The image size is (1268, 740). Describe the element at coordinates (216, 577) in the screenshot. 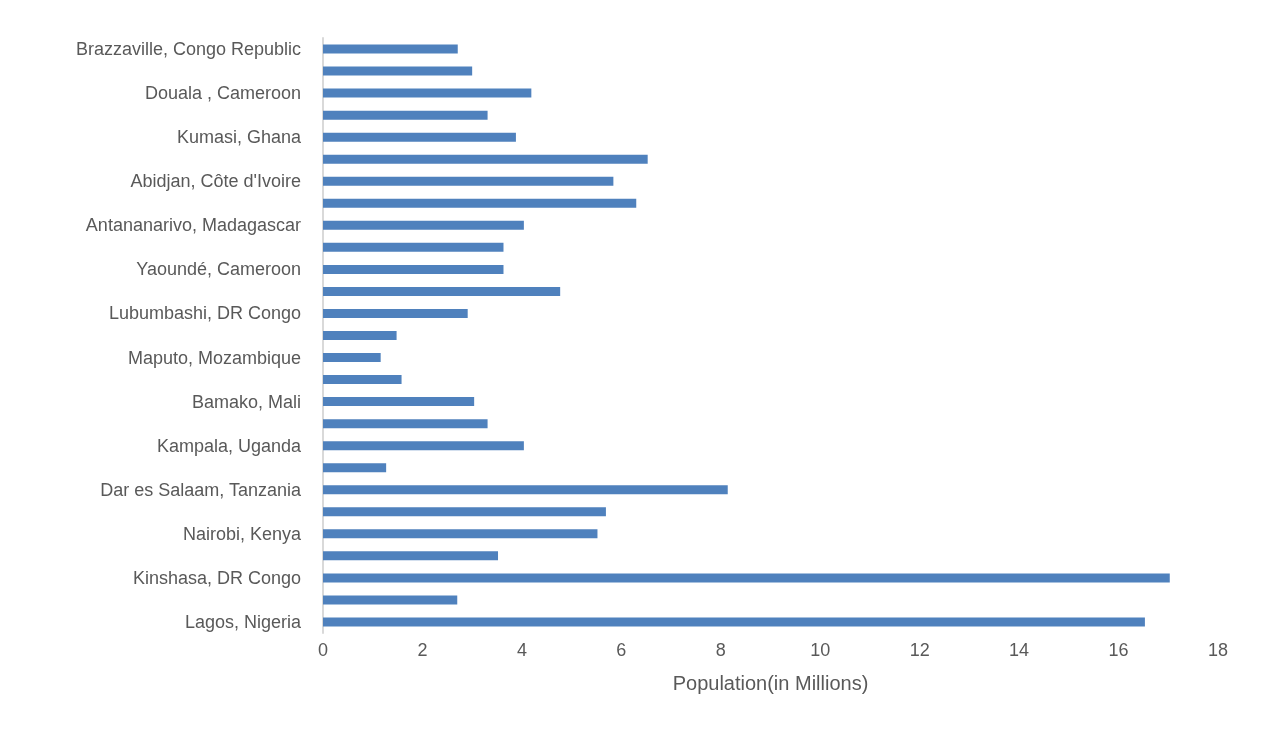

I see `y-tick-label: Kinshasa, DR Congo` at that location.